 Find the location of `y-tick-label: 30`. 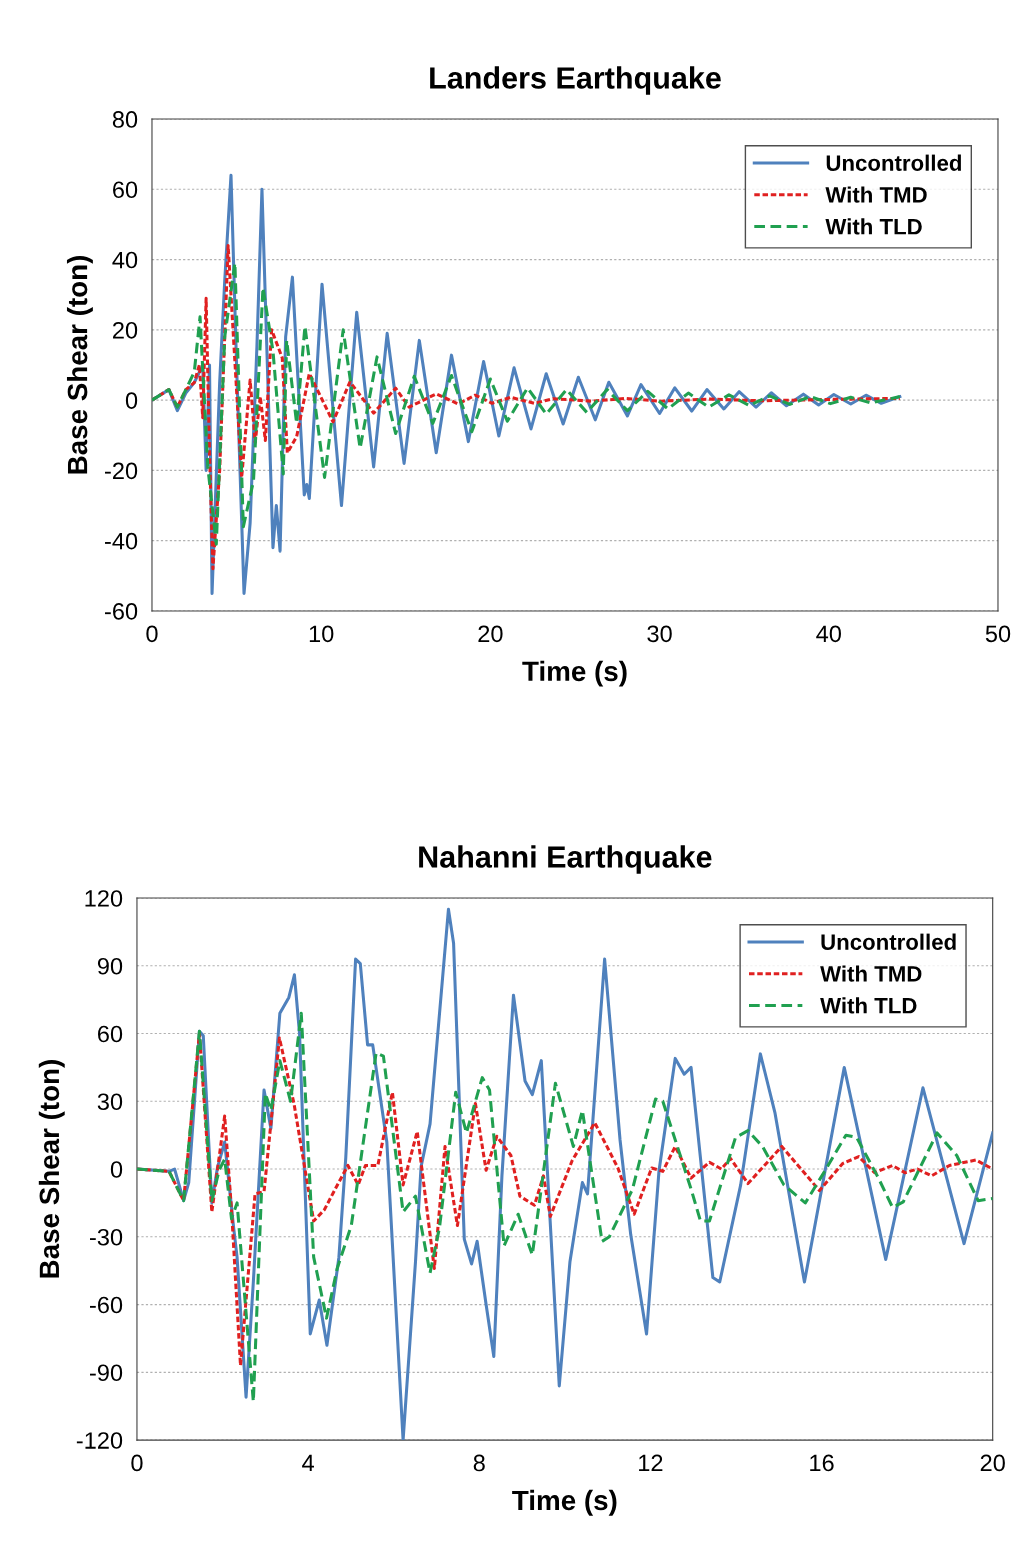

y-tick-label: 30 is located at coordinates (110, 1102).